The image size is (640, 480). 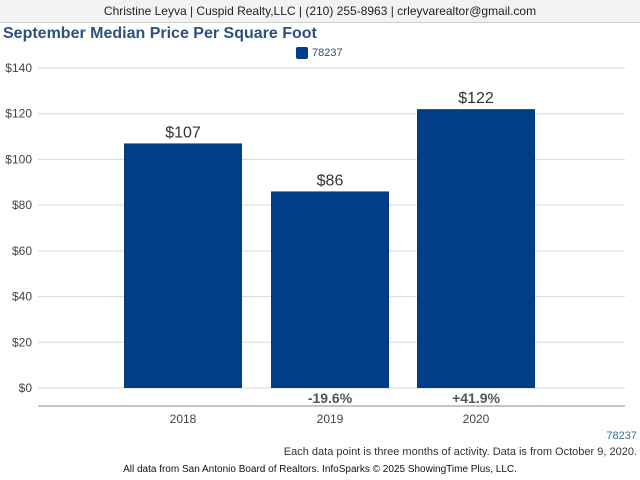 I want to click on change-label: +41.9%, so click(x=476, y=398).